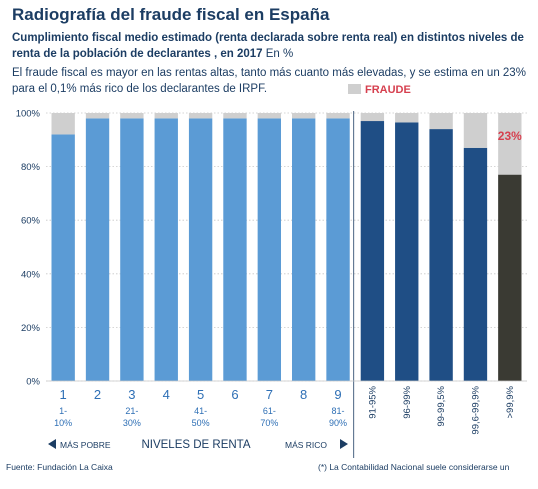 This screenshot has height=489, width=538. I want to click on x-tick-range: 96-99%, so click(407, 401).